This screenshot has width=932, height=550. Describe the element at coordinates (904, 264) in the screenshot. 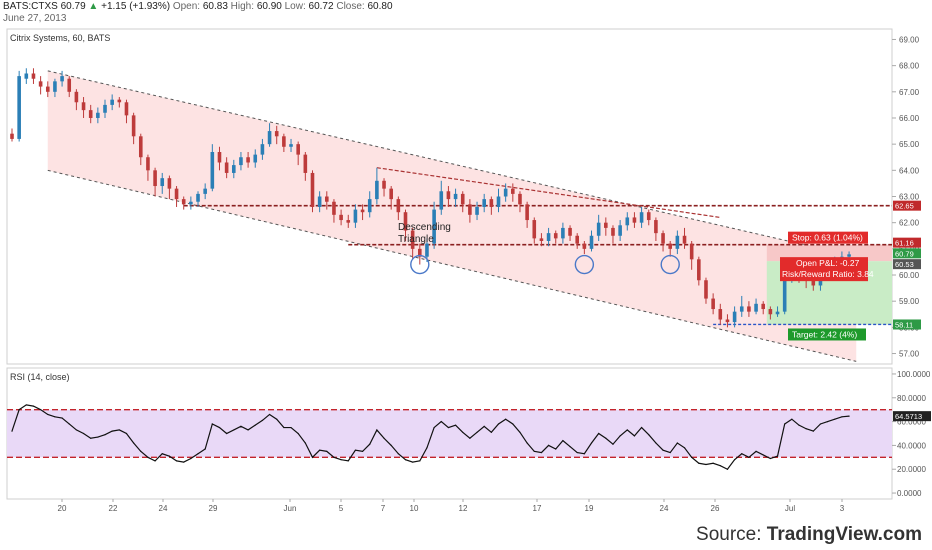

I see `price-tag-label: 60.53` at that location.